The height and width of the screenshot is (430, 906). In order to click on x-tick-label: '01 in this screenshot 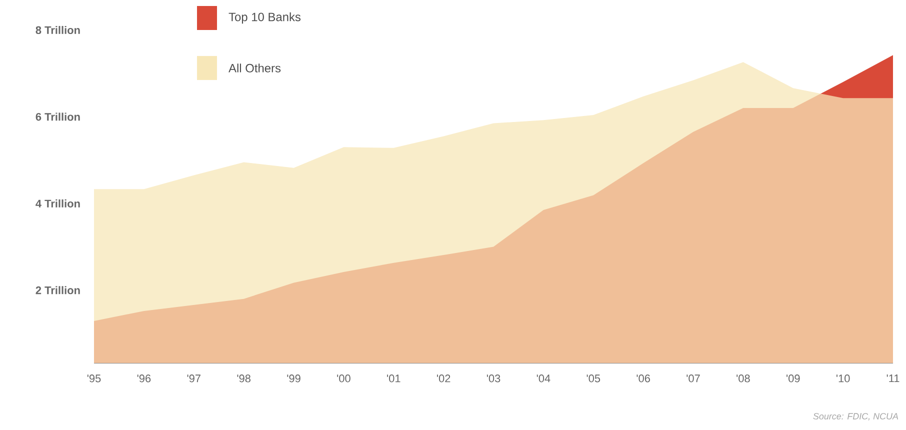, I will do `click(393, 378)`.